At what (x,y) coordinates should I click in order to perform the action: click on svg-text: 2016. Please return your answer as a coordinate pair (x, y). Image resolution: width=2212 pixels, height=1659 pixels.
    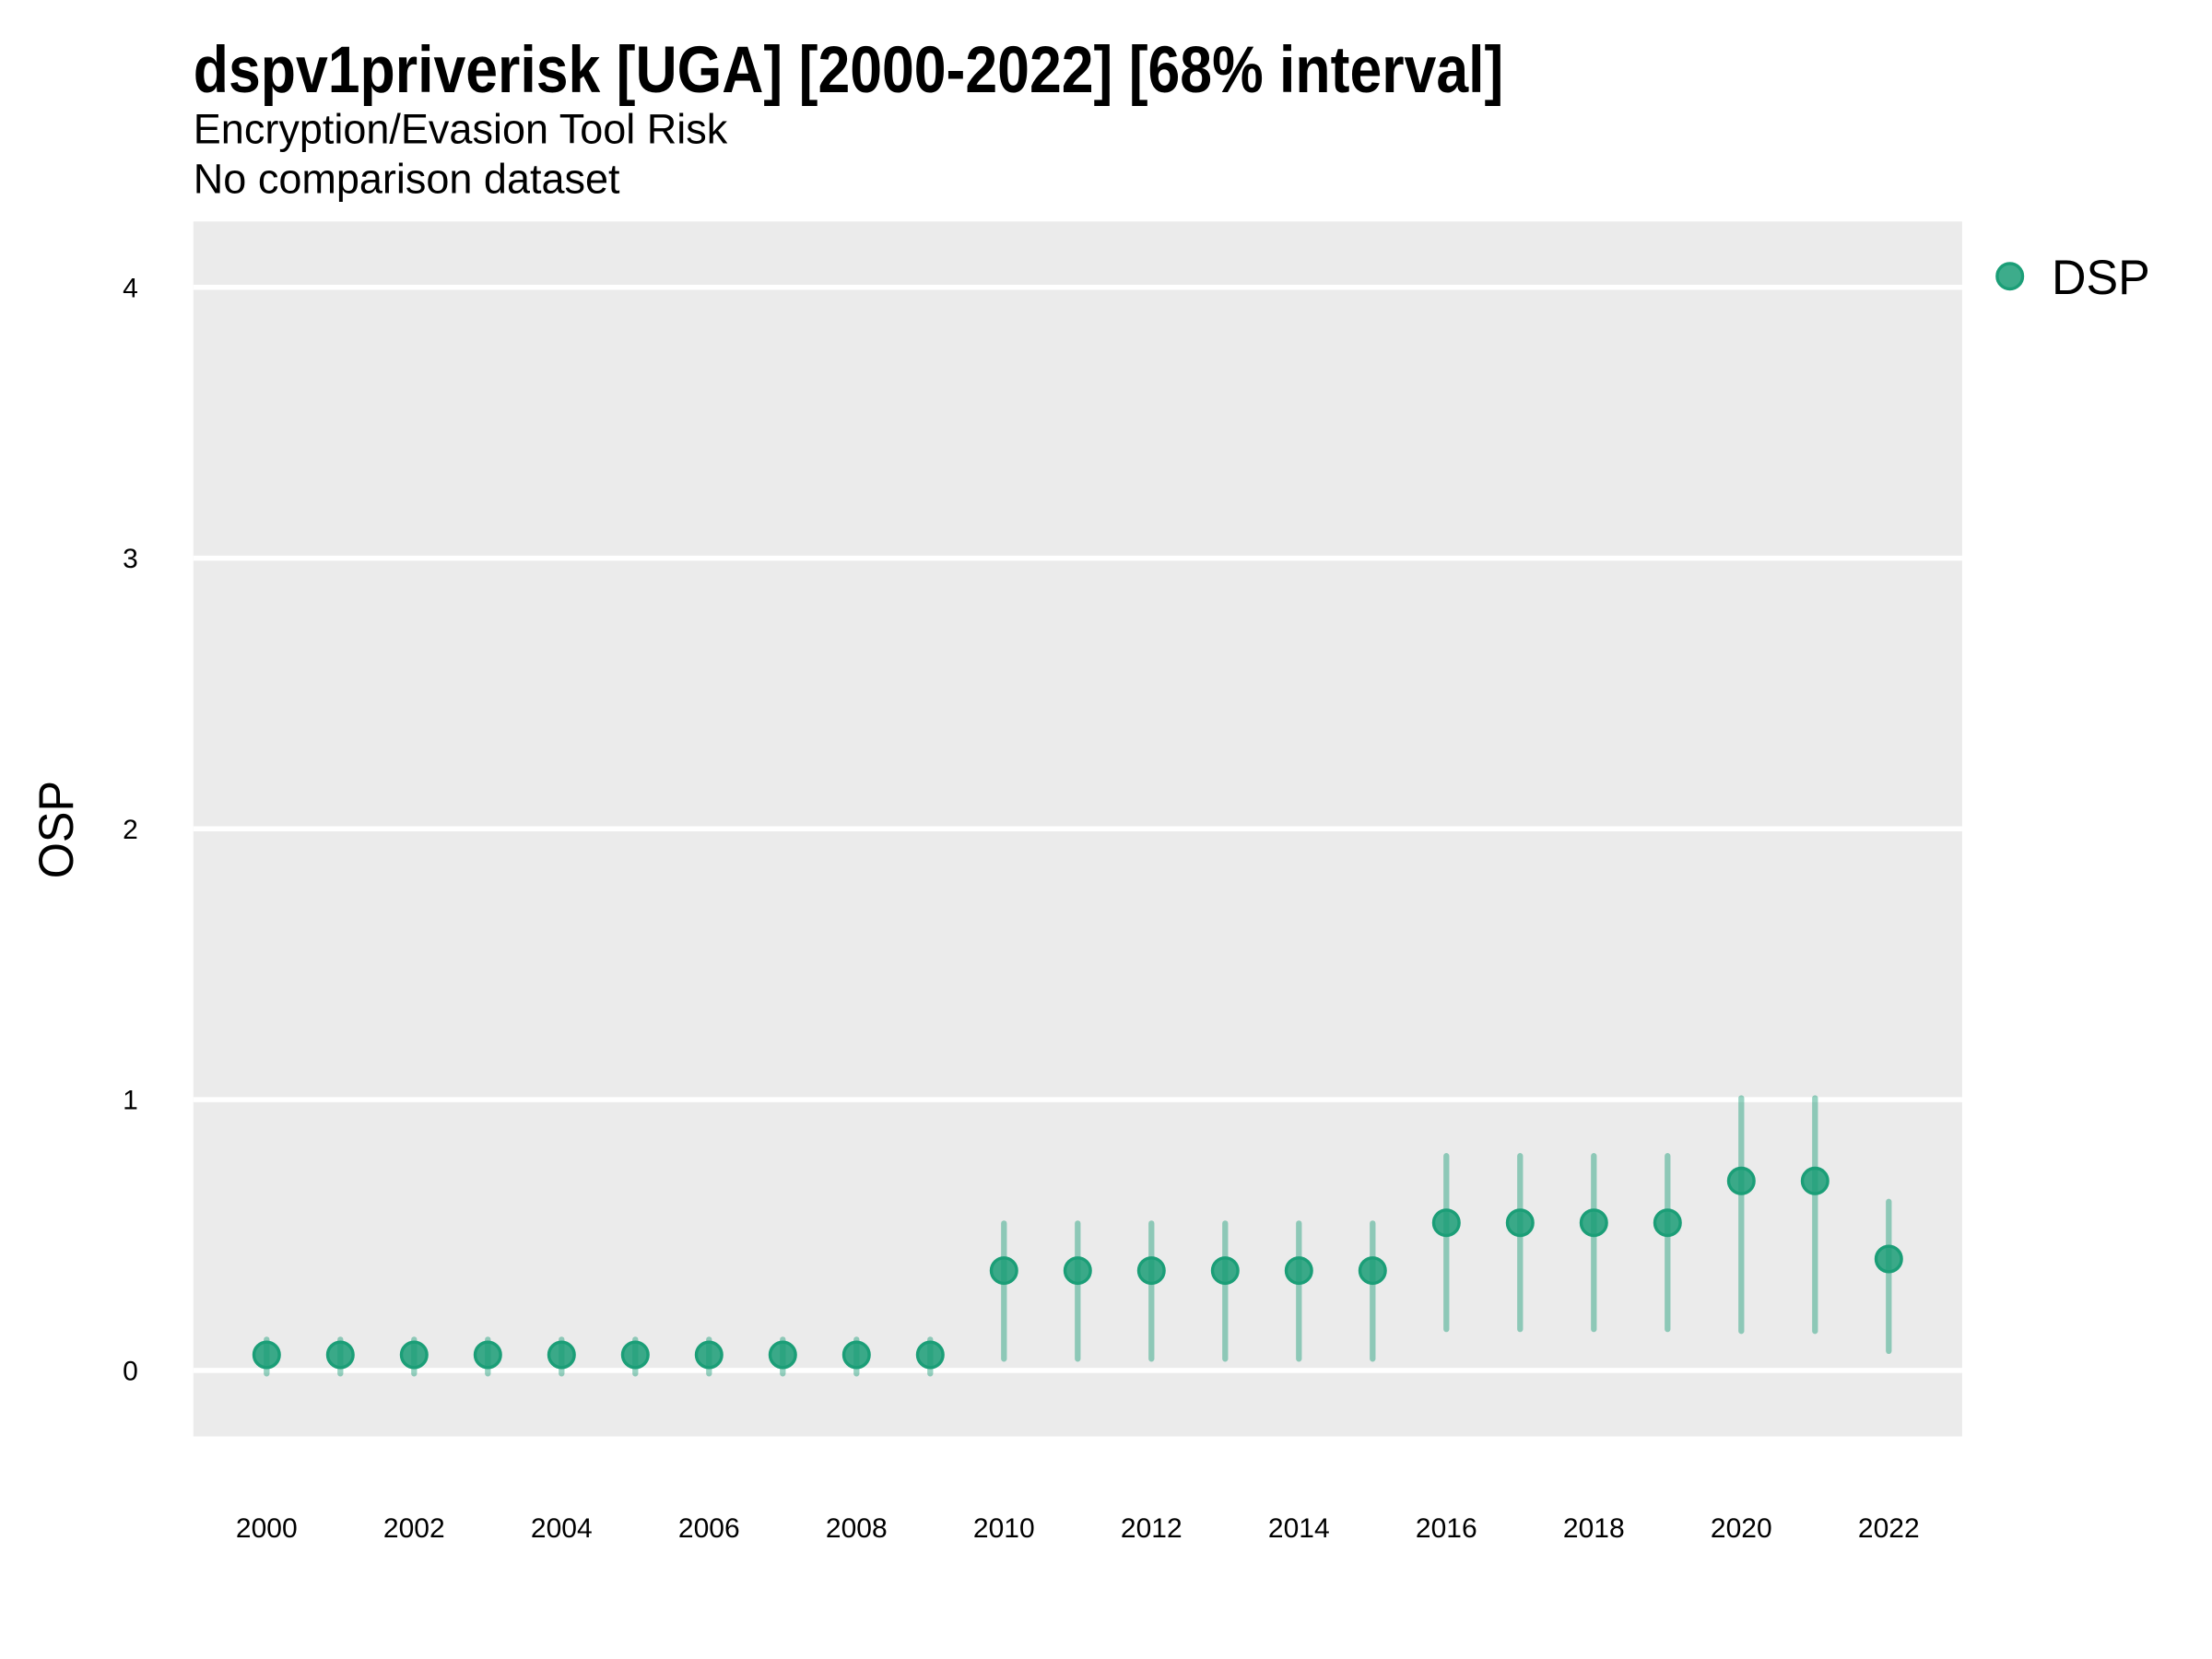
    Looking at the image, I should click on (1446, 1528).